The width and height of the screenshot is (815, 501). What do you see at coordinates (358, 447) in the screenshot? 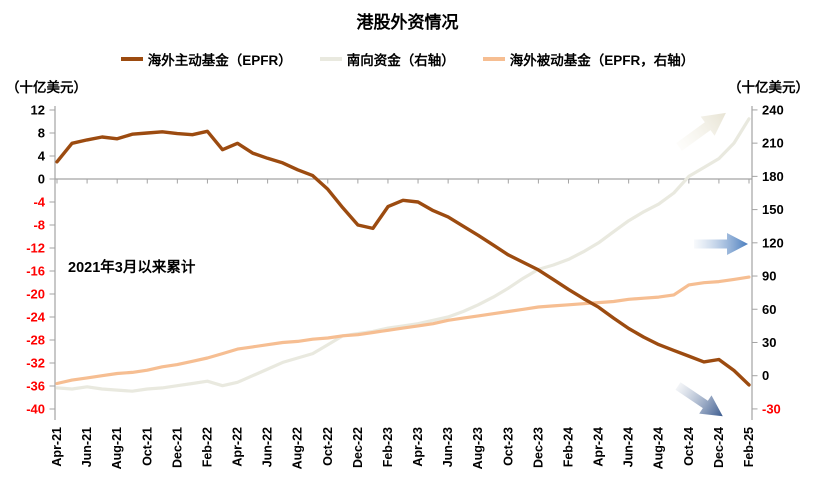
I see `svg-text: Dec-22` at bounding box center [358, 447].